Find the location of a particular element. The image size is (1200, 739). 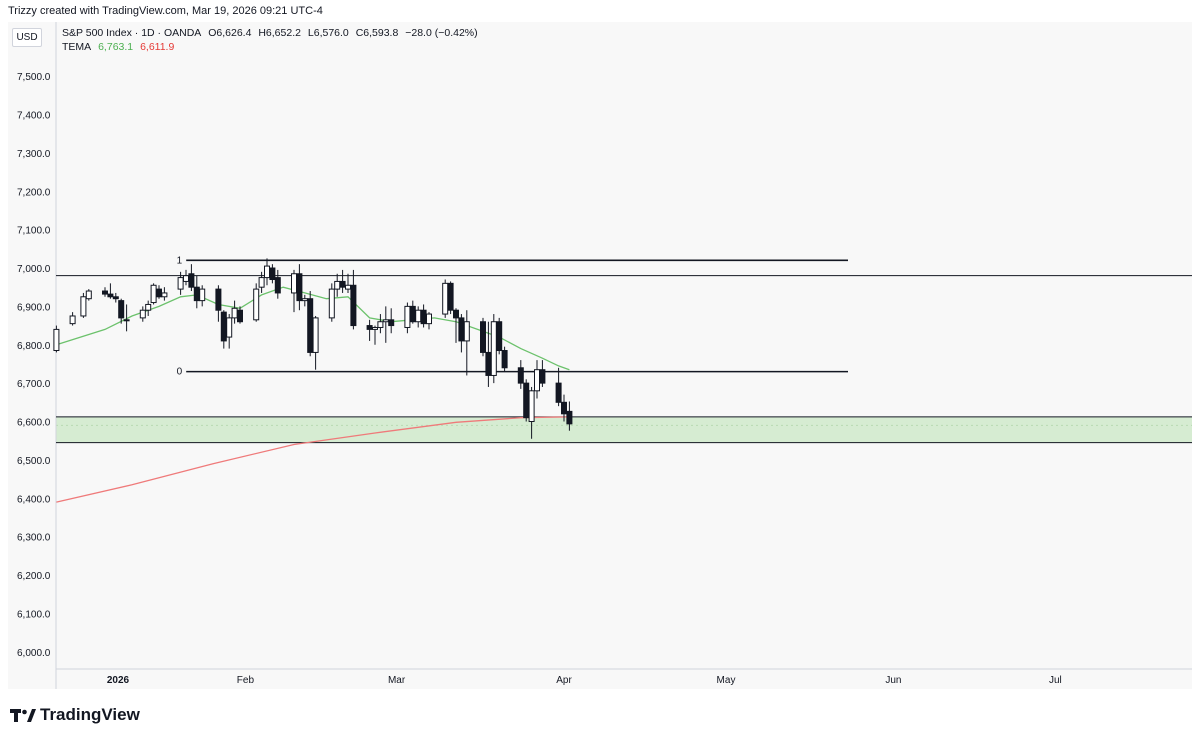

currency-button: USD is located at coordinates (27, 37).